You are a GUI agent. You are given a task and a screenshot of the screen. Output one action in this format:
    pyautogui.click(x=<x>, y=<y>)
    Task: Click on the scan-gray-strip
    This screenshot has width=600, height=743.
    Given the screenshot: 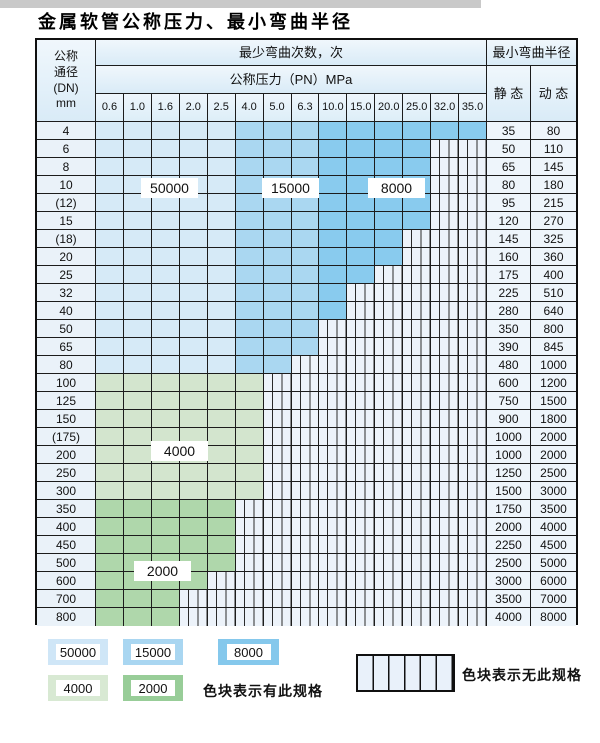 What is the action you would take?
    pyautogui.click(x=240, y=4)
    